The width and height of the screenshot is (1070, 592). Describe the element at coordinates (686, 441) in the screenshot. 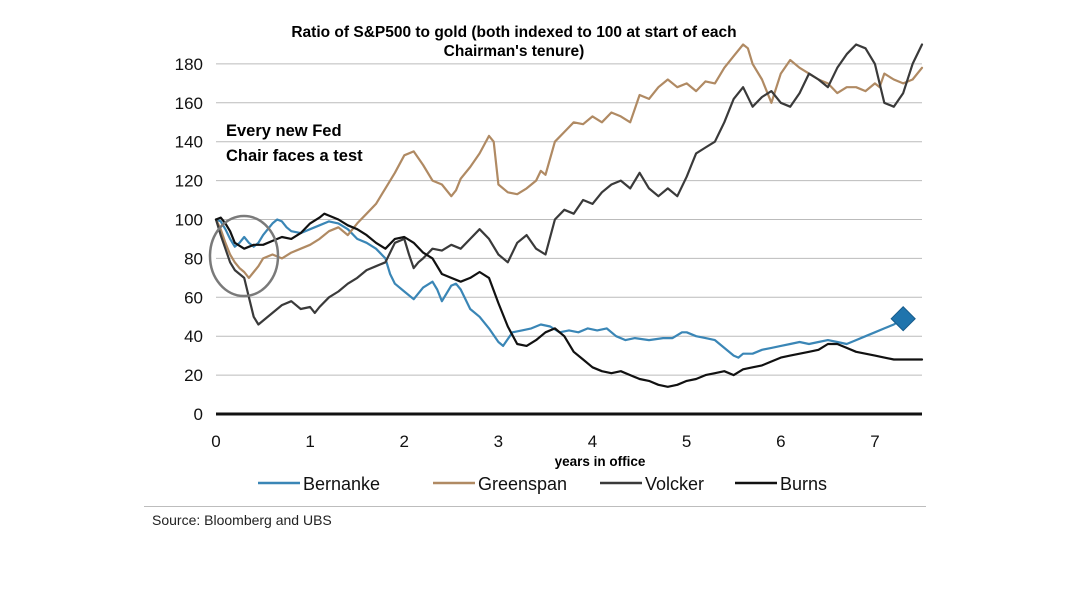

I see `x-tick-label: 5` at that location.